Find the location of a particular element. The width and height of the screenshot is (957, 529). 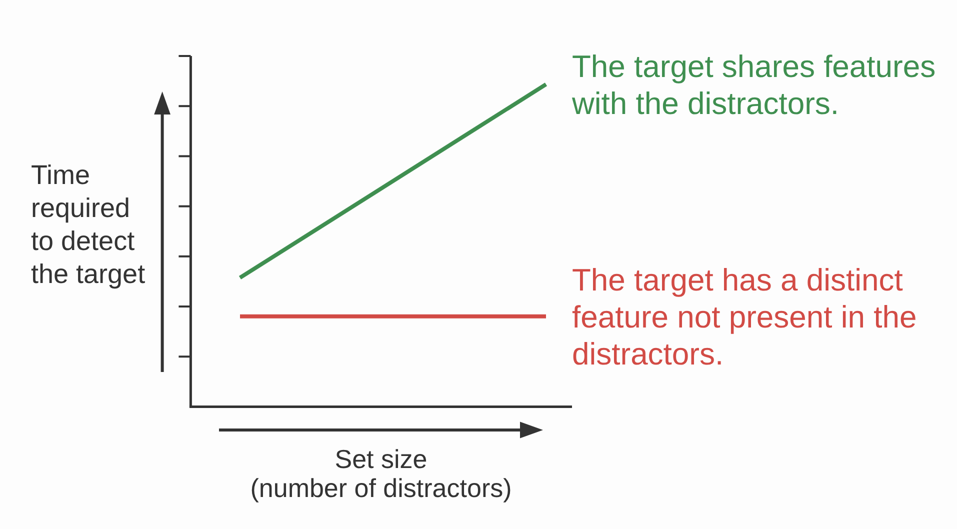

series-label: The target has a distinct feature not present in the distractors. is located at coordinates (744, 317).